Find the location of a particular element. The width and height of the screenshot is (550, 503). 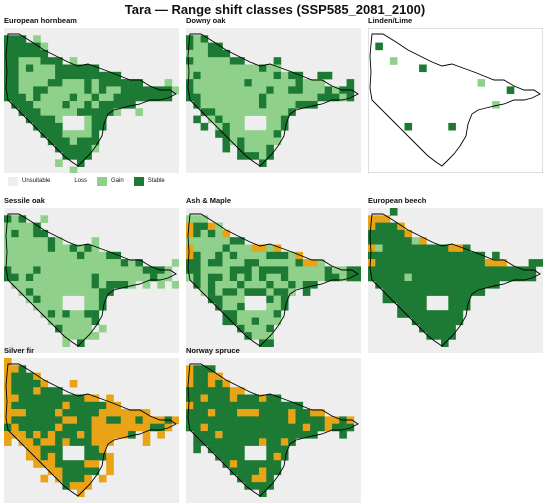

panel-title: Ash & Maple is located at coordinates (209, 200).